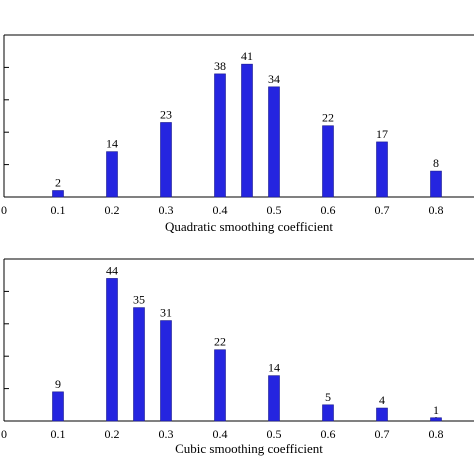  Describe the element at coordinates (436, 210) in the screenshot. I see `quadratic-x-tick-label: 0.8` at that location.